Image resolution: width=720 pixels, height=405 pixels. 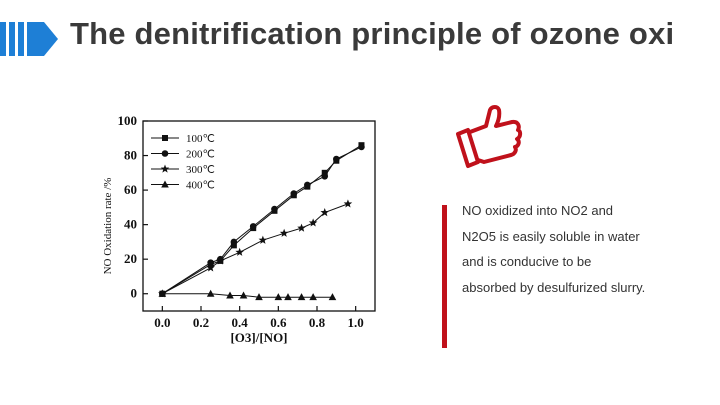 I want to click on note-line: NO oxidized into NO2 and, so click(x=538, y=210).